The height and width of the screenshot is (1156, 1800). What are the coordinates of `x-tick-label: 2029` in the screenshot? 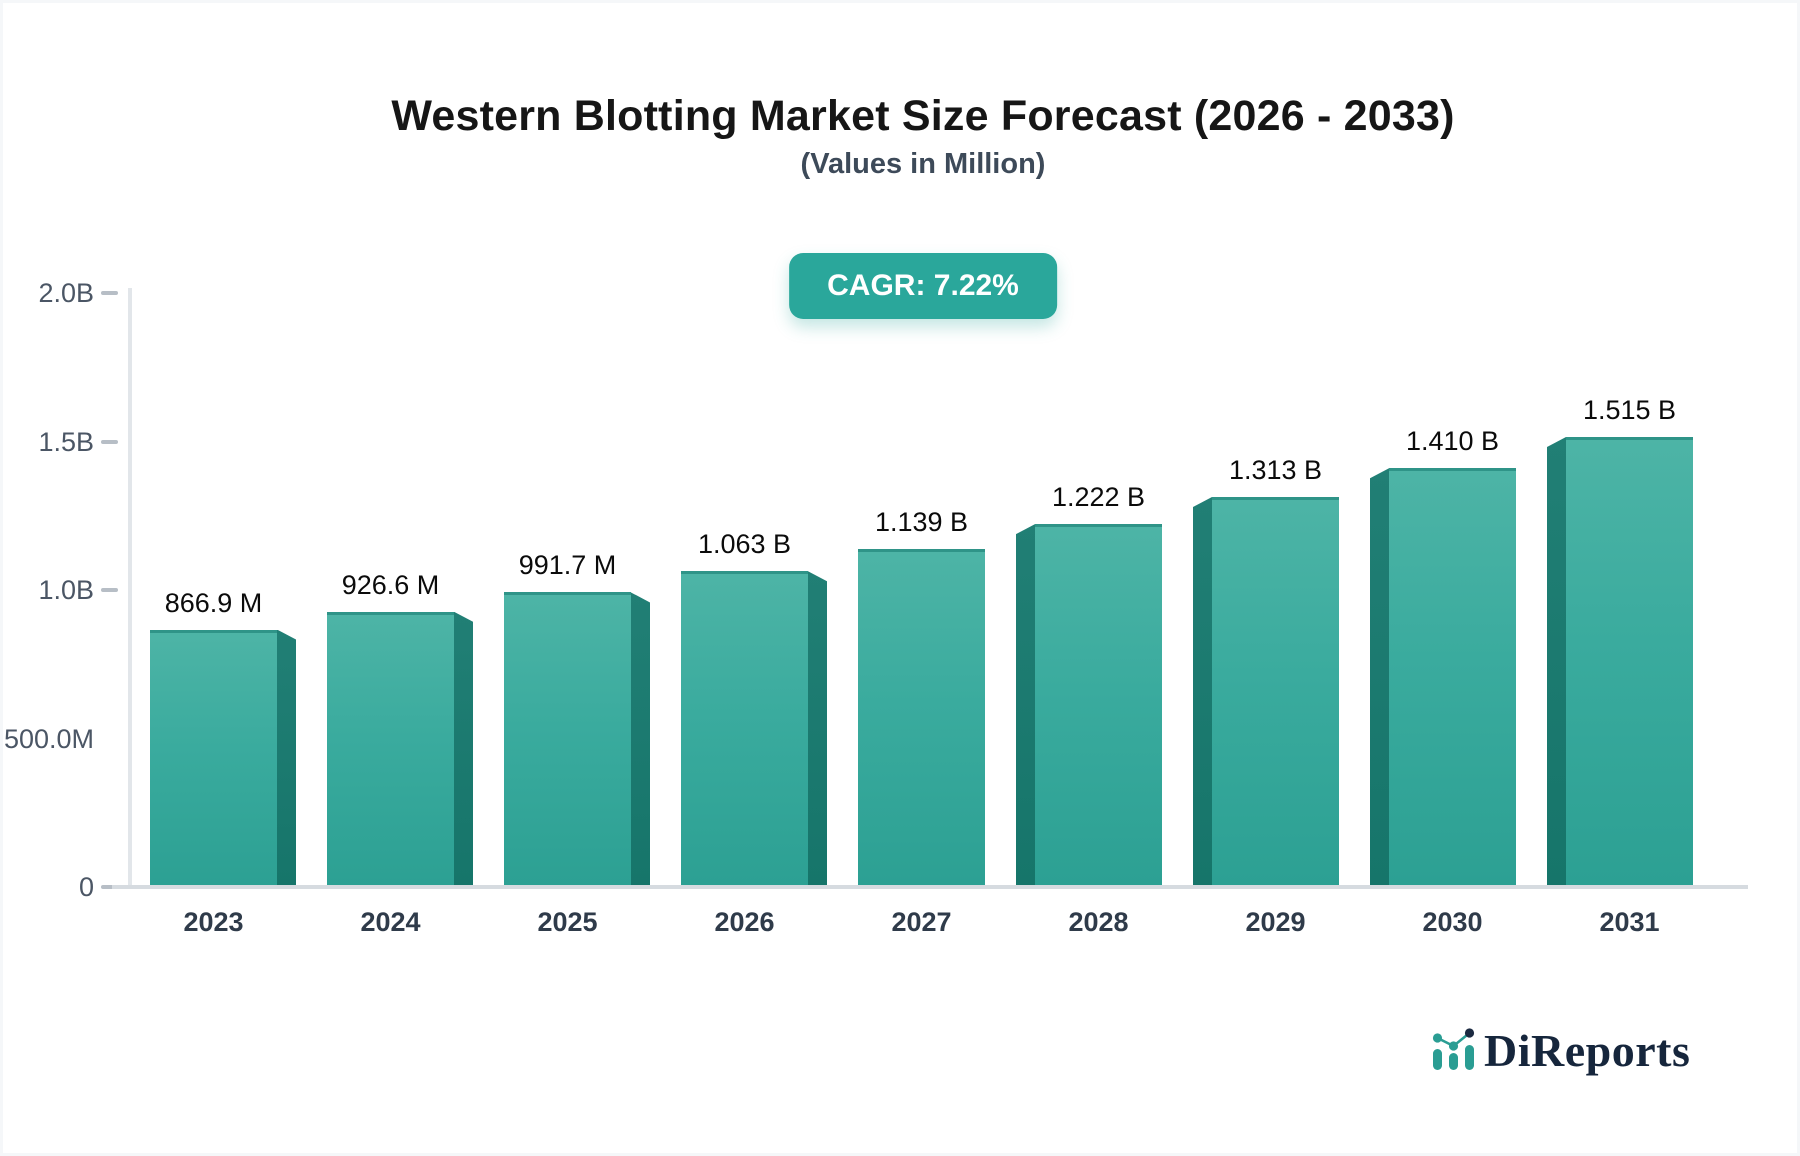 It's located at (1275, 922).